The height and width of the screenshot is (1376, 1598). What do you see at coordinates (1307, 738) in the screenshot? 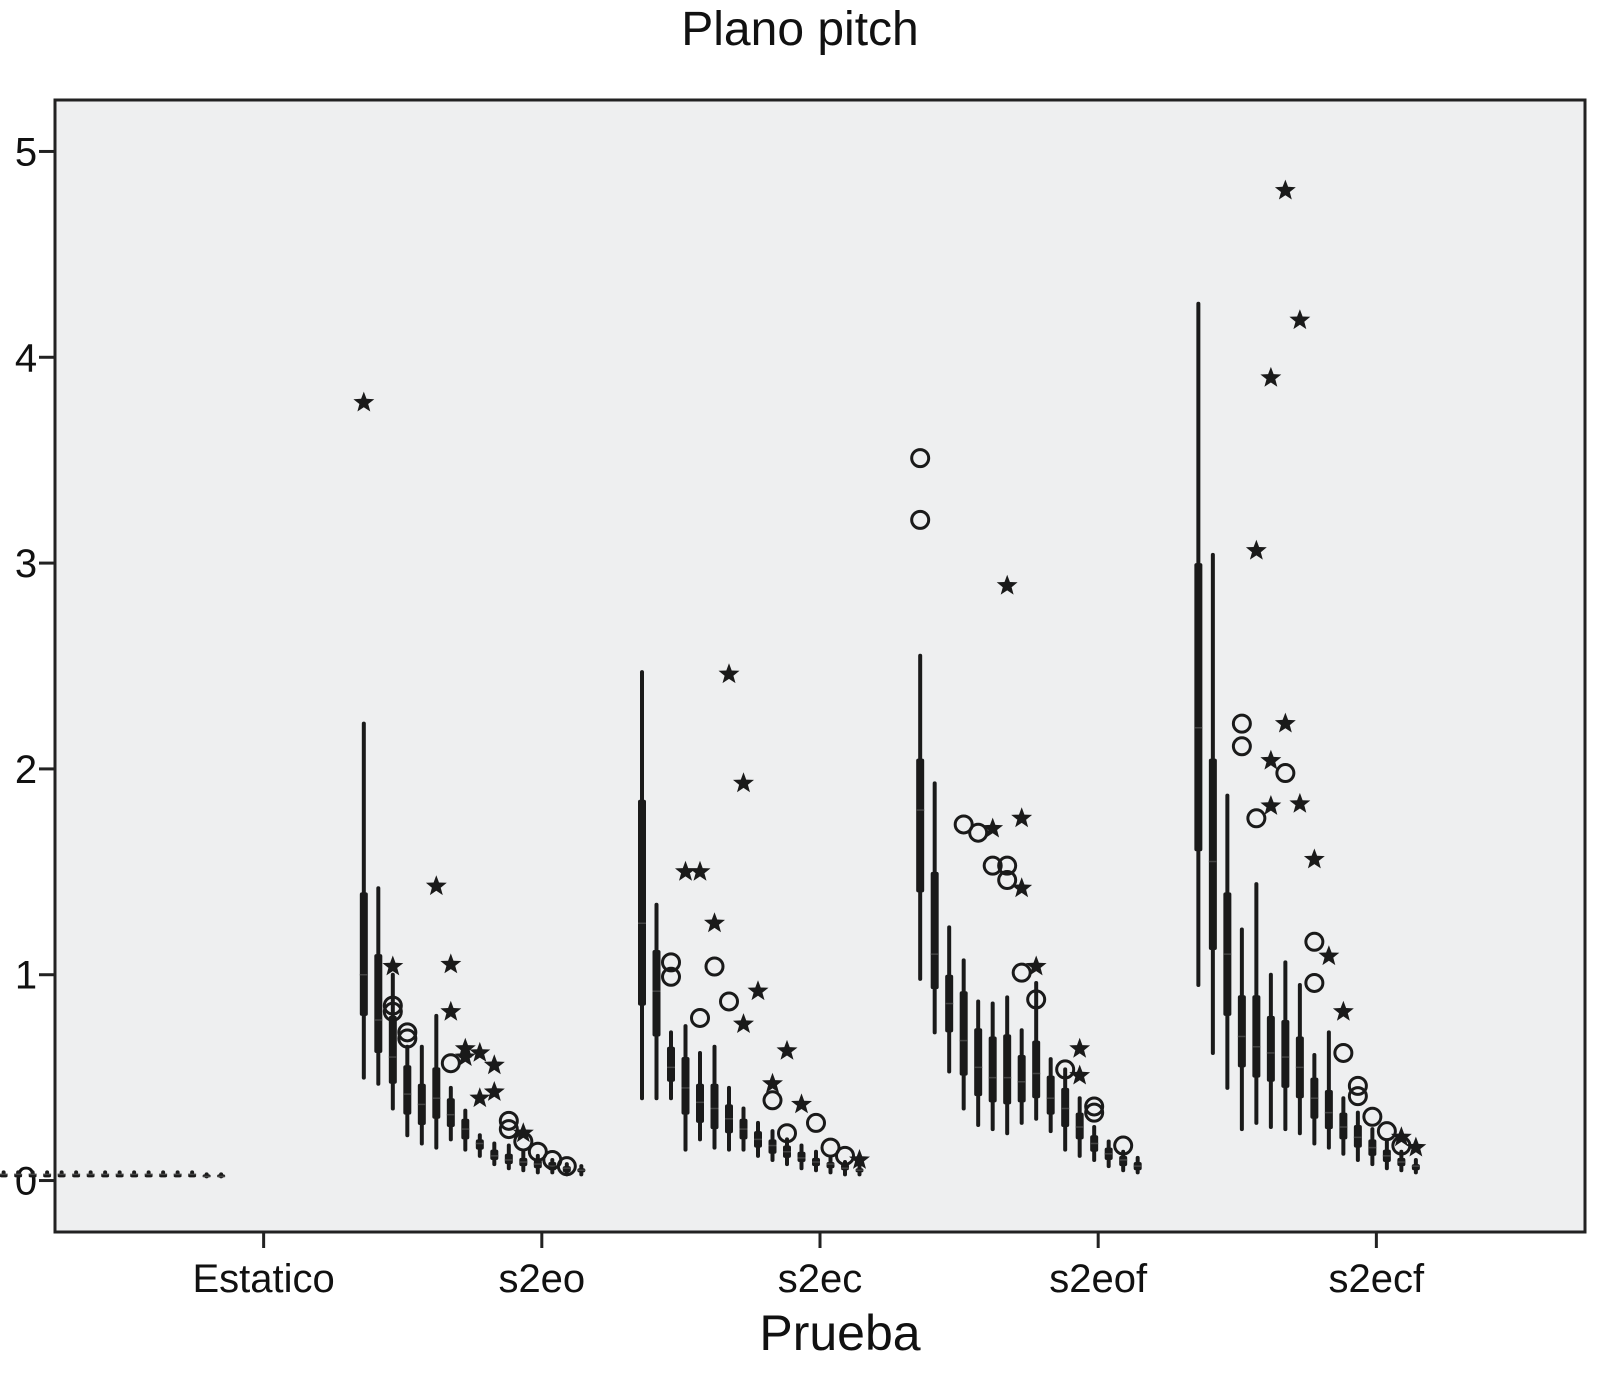
I see `box-group-s2ecf` at bounding box center [1307, 738].